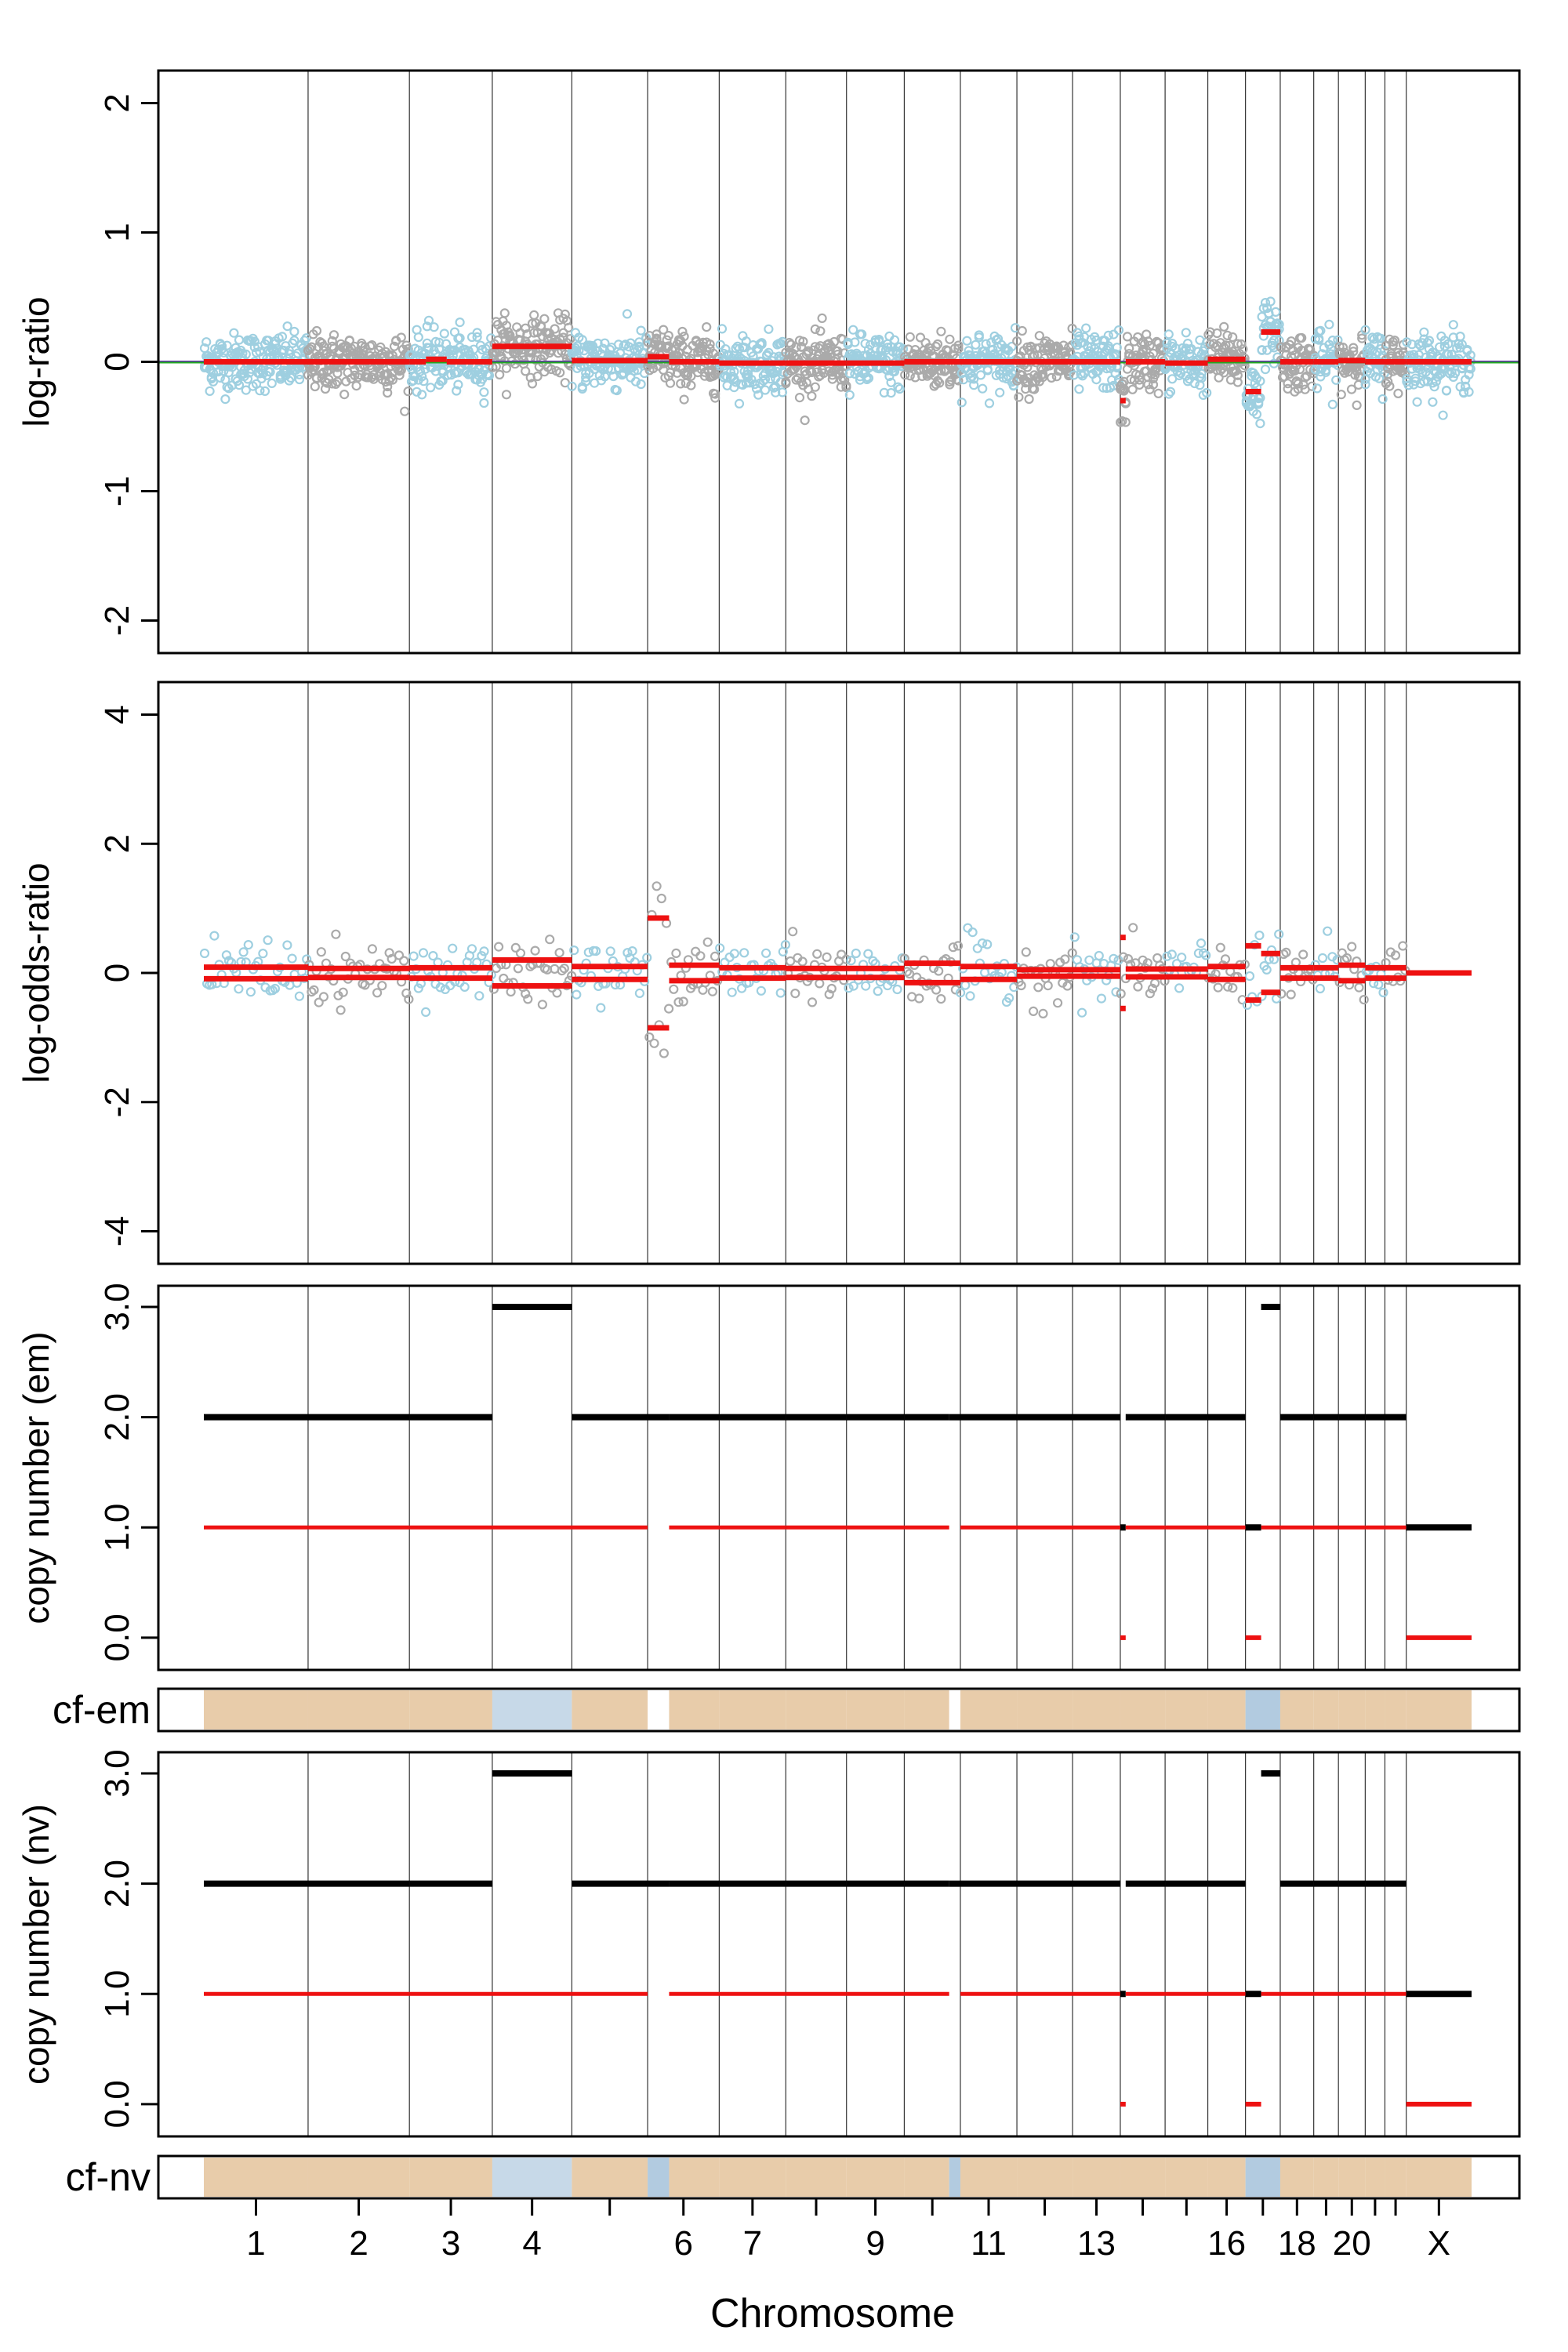 The width and height of the screenshot is (1568, 2352). What do you see at coordinates (117, 1637) in the screenshot?
I see `y-tick-label: 0.0` at bounding box center [117, 1637].